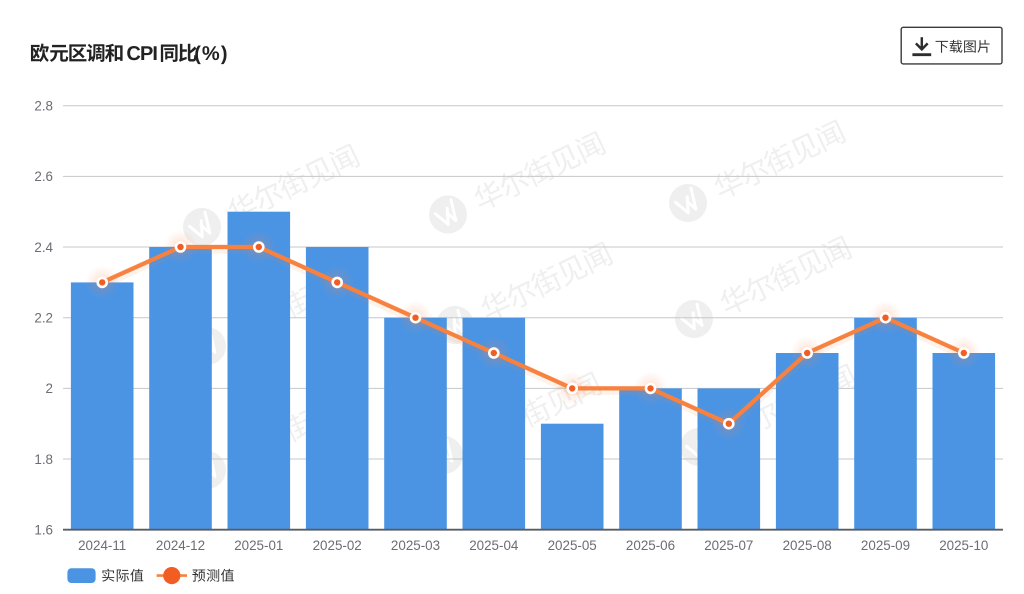  I want to click on svg-text: 2.4, so click(43, 247).